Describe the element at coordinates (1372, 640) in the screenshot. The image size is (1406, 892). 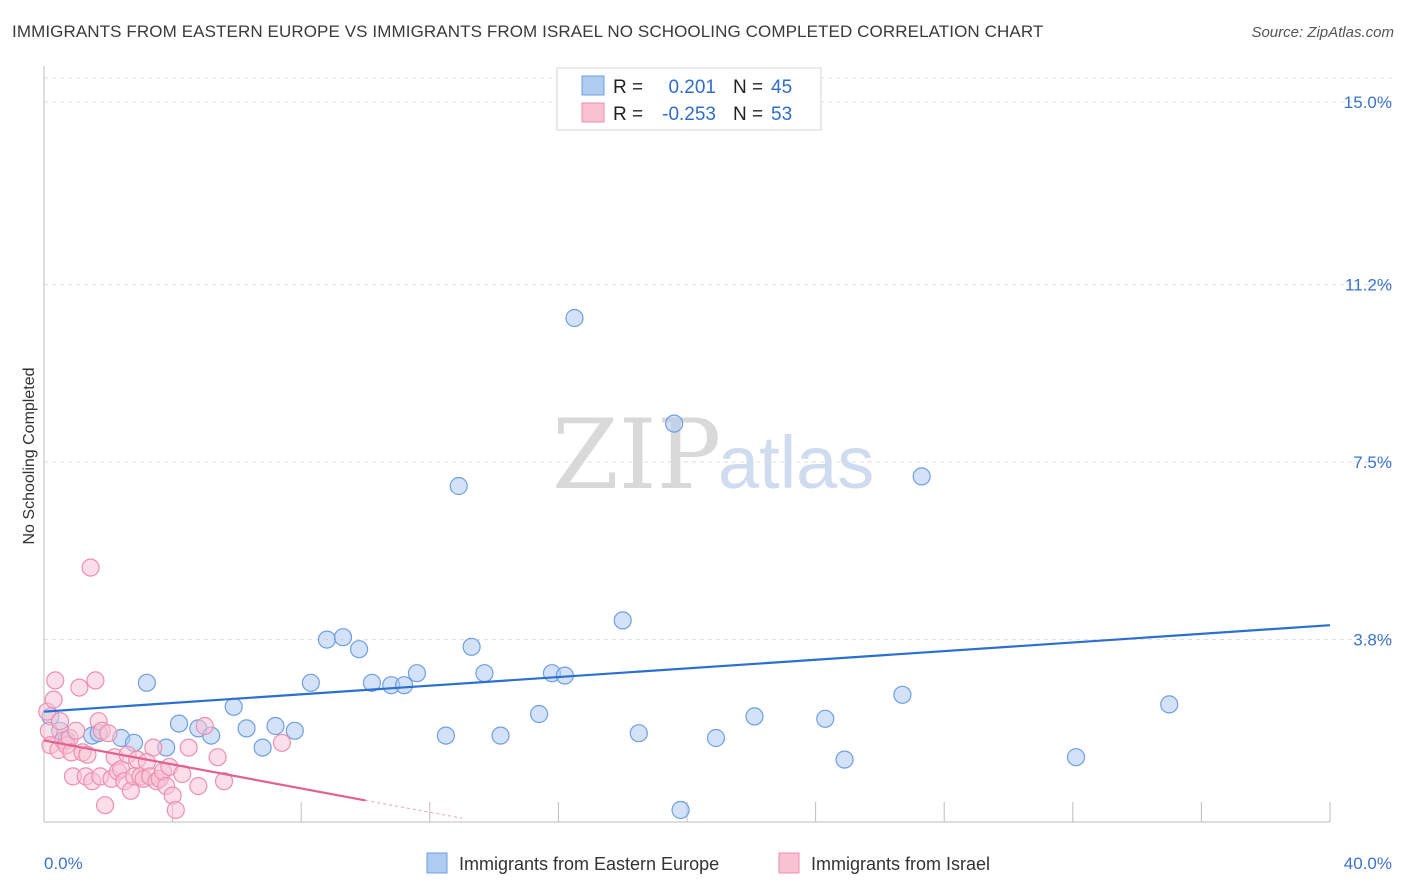
I see `y-tick-label: 3.8%` at that location.